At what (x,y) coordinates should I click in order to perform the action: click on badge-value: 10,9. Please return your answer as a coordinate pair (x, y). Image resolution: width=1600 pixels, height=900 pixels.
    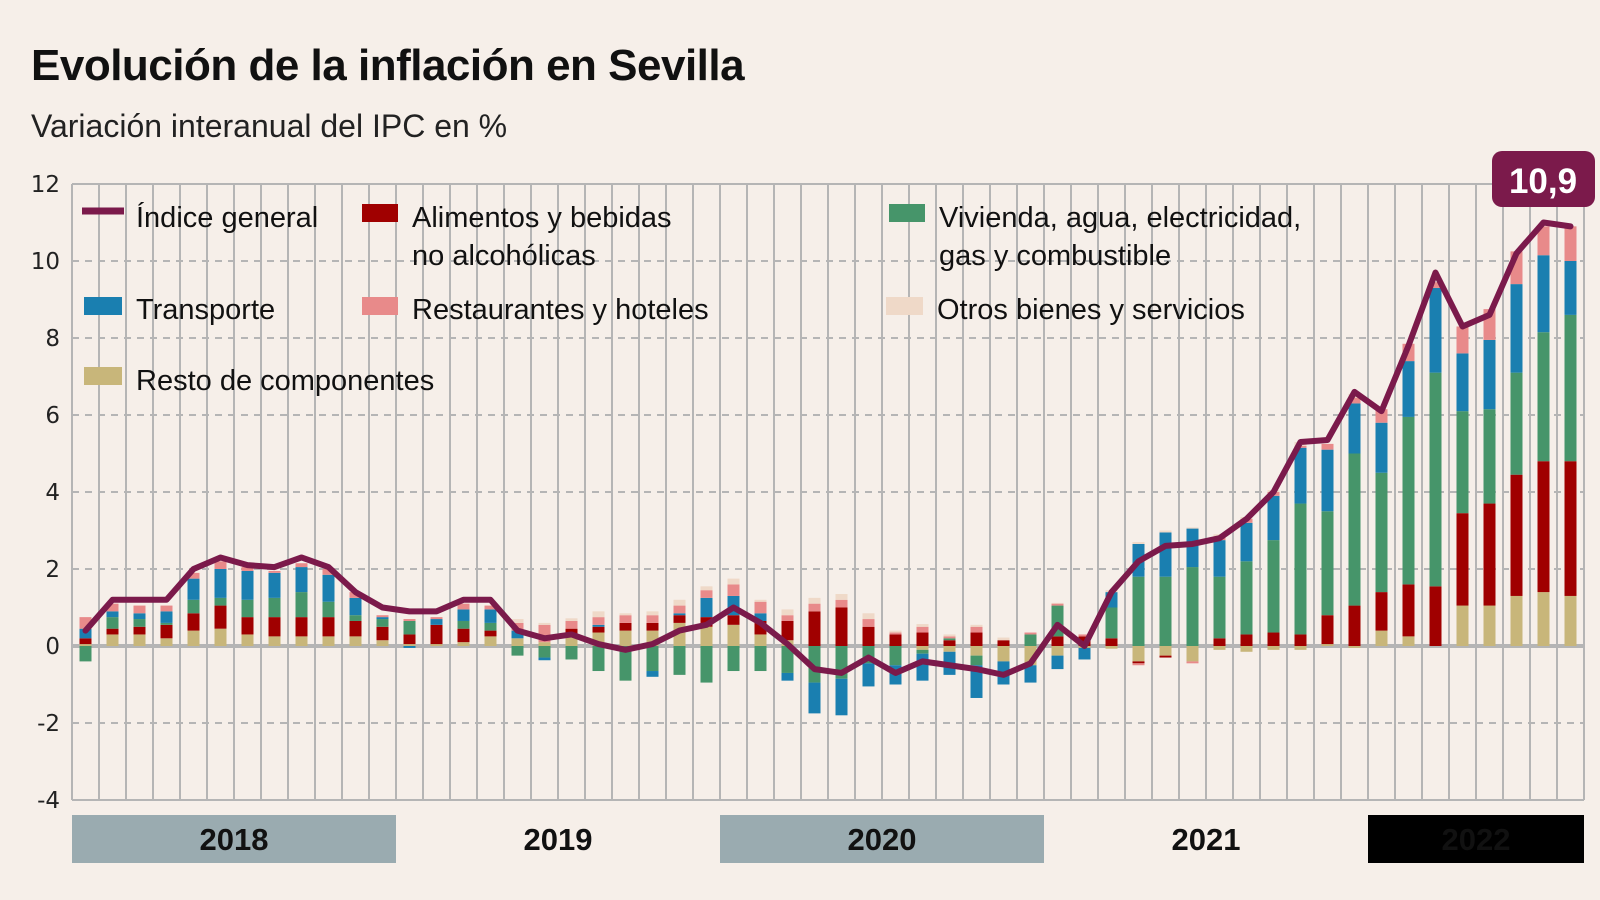
    Looking at the image, I should click on (1543, 181).